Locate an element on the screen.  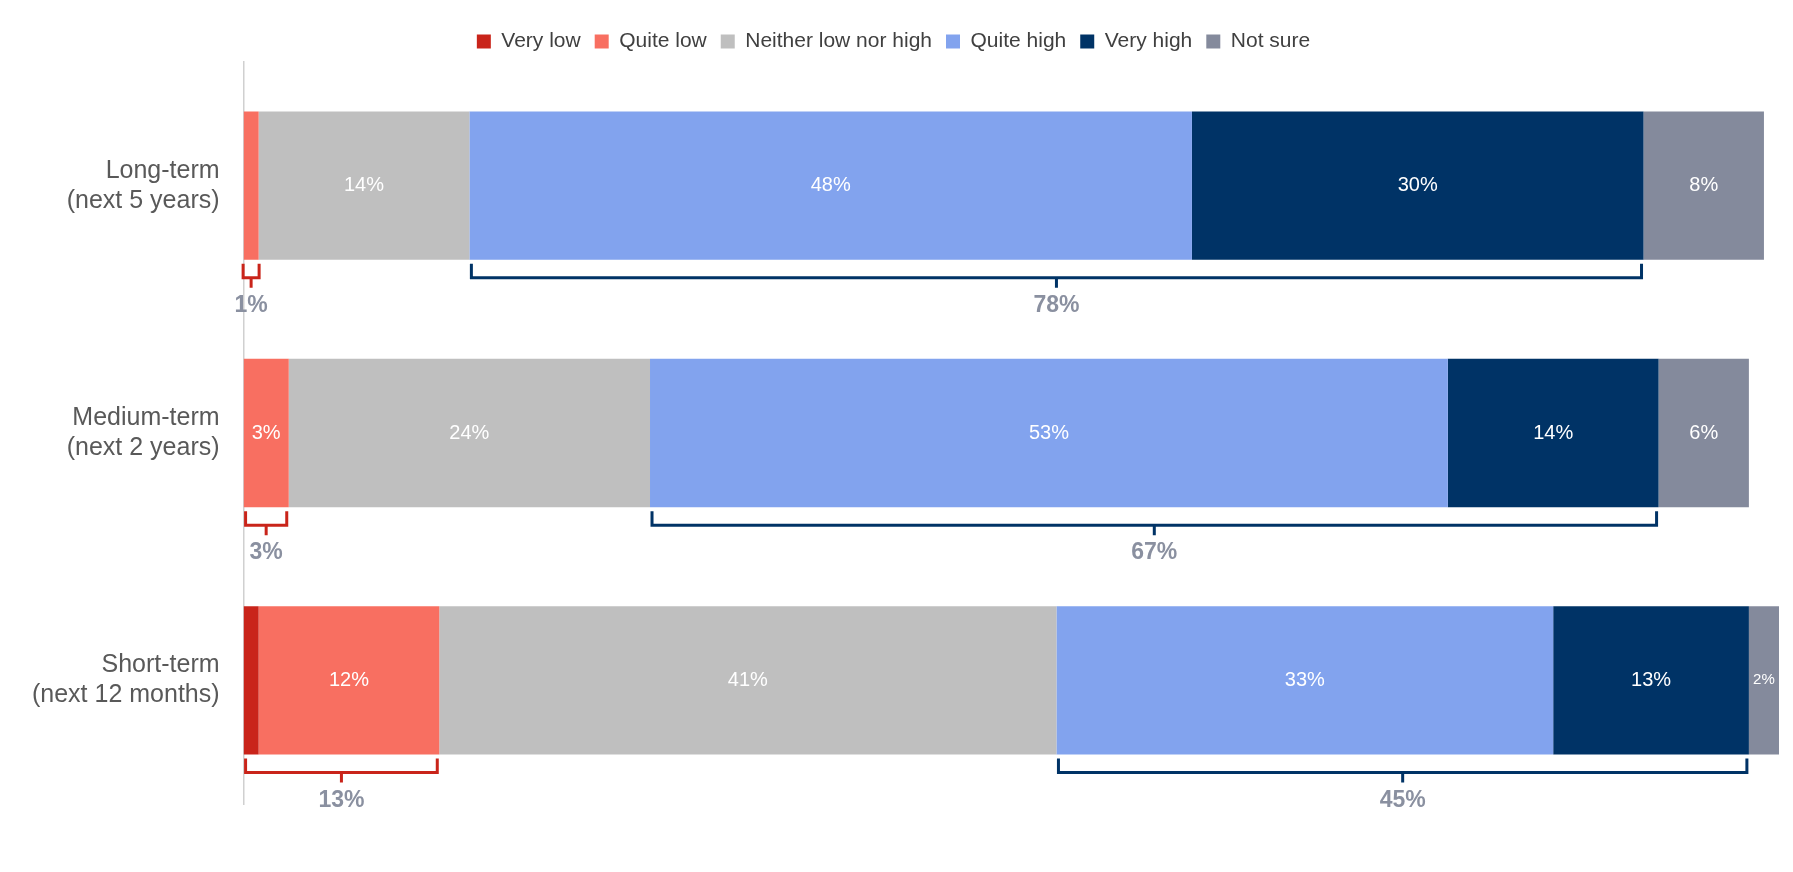
y-tick-label: Short-term (next 12 months) is located at coordinates (125, 678).